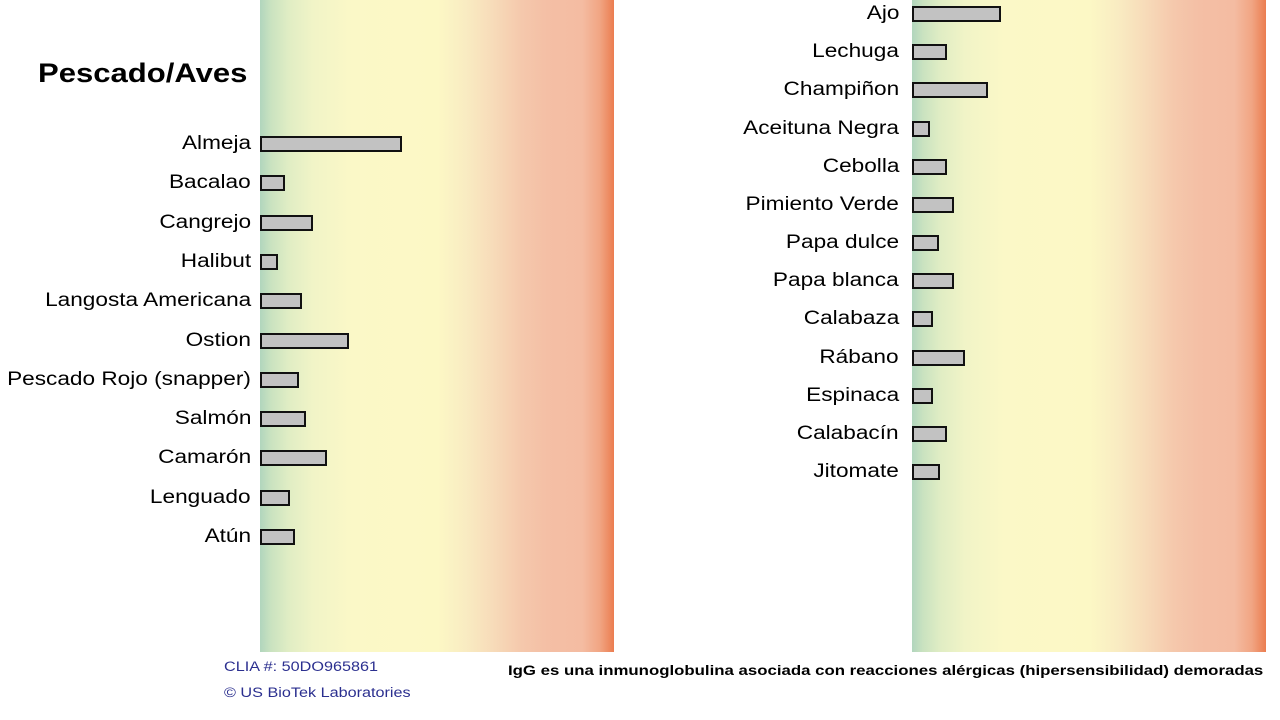 The image size is (1280, 720). What do you see at coordinates (215, 261) in the screenshot?
I see `category-label-halibut: Halibut` at bounding box center [215, 261].